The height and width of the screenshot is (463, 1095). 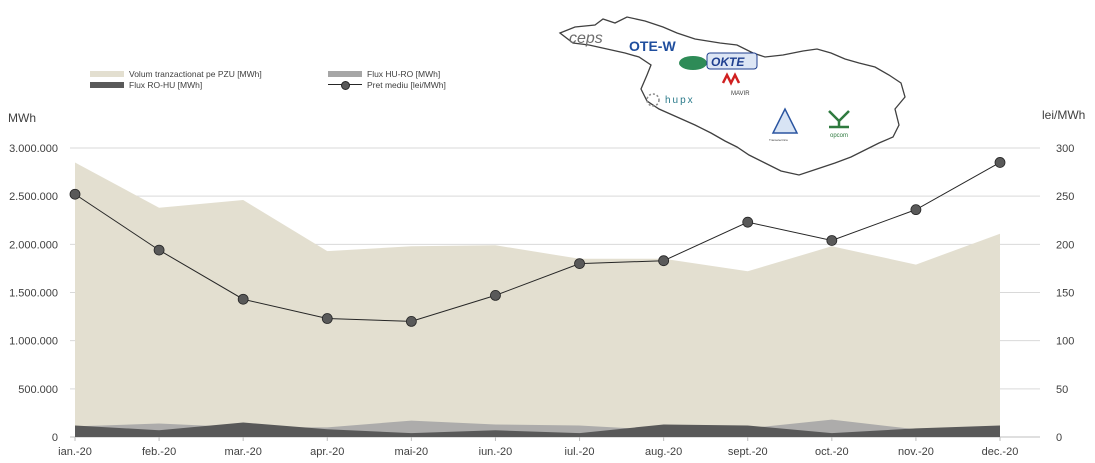 I want to click on svg-text: opcom, so click(x=839, y=136).